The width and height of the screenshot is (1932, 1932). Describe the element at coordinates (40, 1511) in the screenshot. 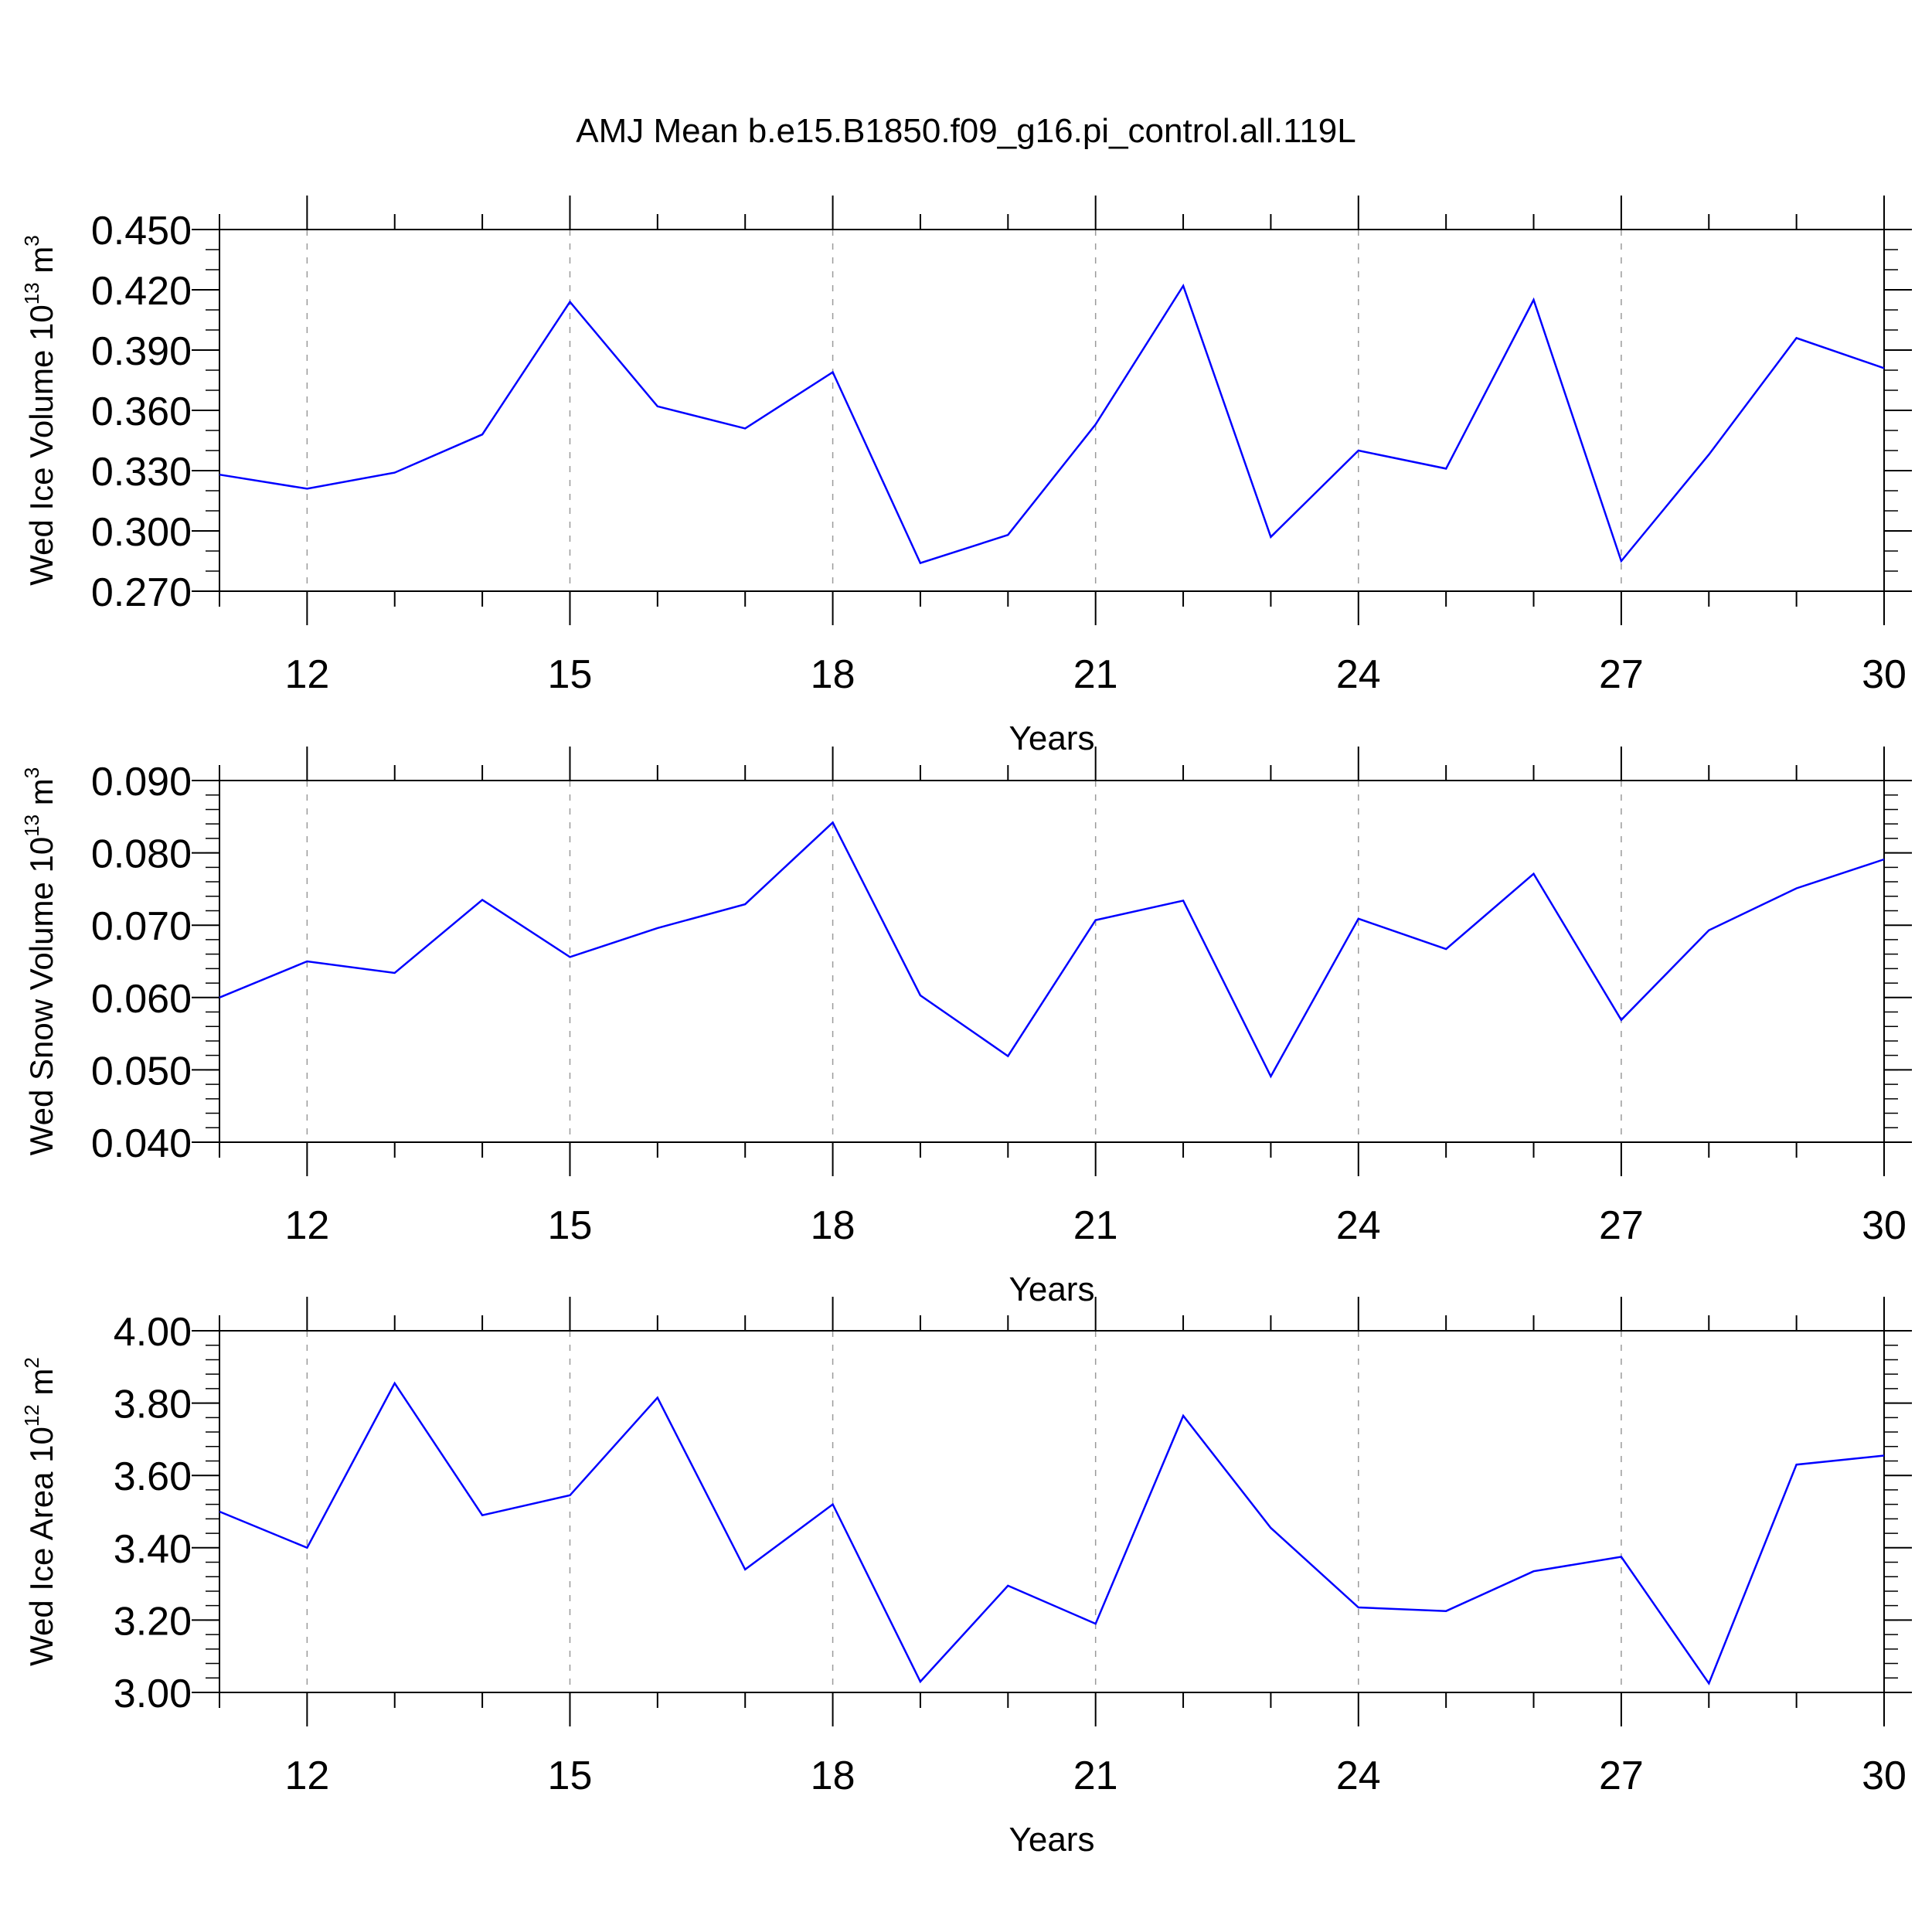

I see `y-axis-label: Wed Ice Area 1012 m2` at that location.